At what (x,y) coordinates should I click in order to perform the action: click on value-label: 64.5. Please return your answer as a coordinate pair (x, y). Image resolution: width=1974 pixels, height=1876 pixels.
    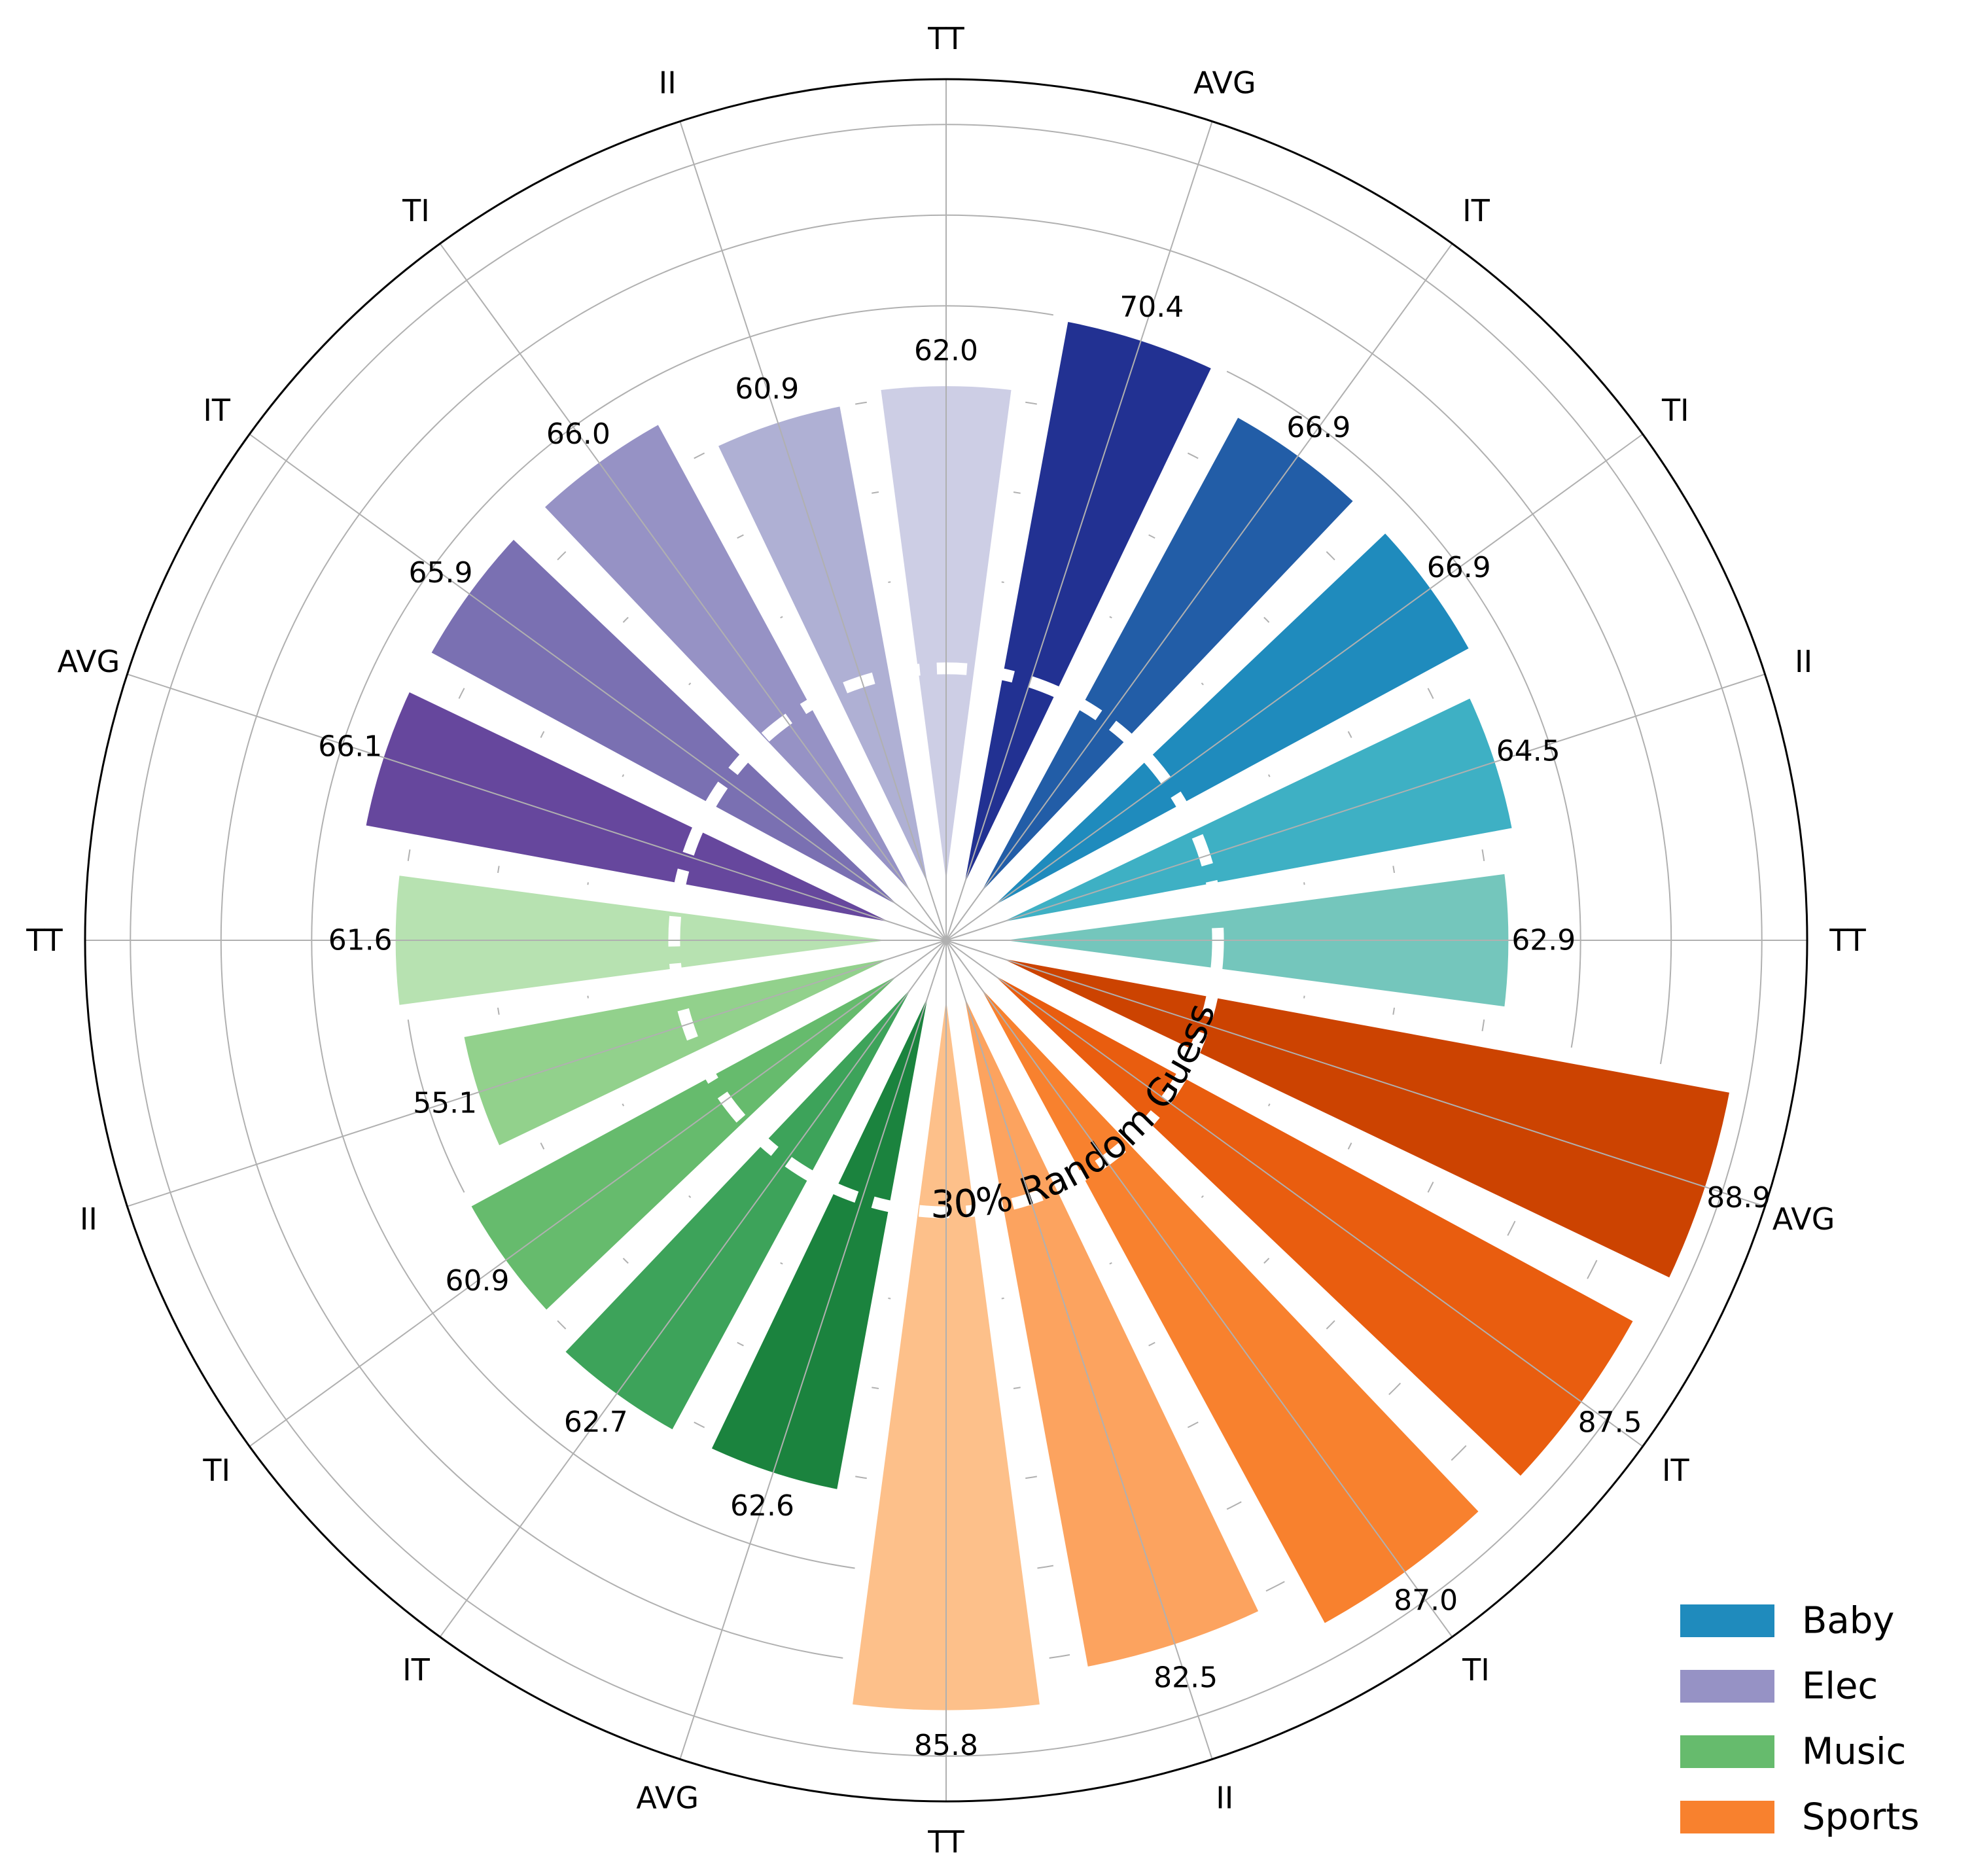
    Looking at the image, I should click on (1528, 751).